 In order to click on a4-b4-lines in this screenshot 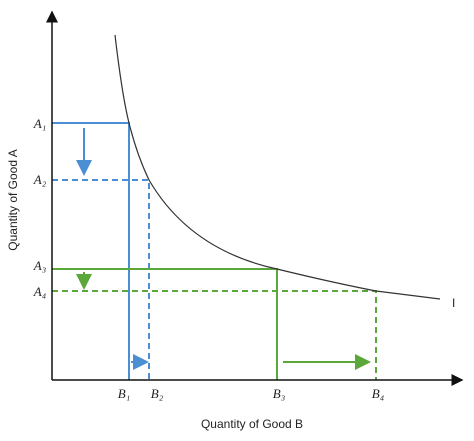, I will do `click(214, 335)`.